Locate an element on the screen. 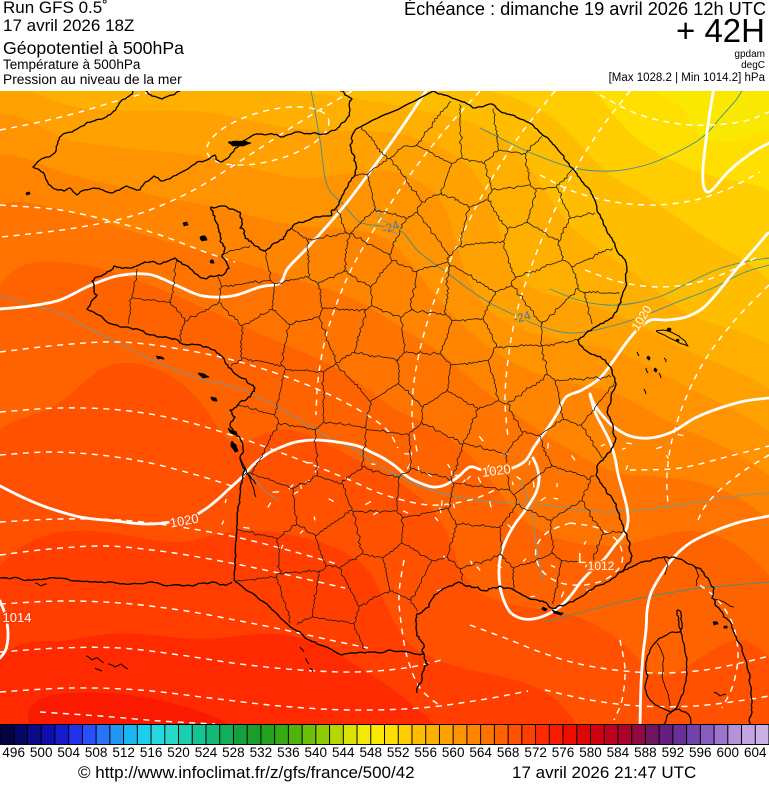  svg-text: 1012 is located at coordinates (601, 566).